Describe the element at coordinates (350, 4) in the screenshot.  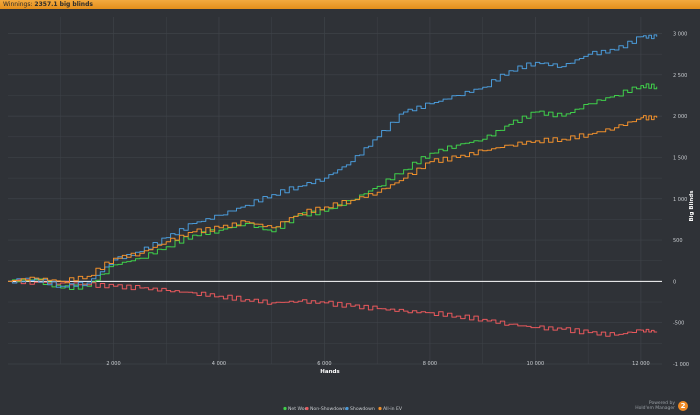
I see `winnings-header: Winnings: 2357.1 big blinds` at that location.